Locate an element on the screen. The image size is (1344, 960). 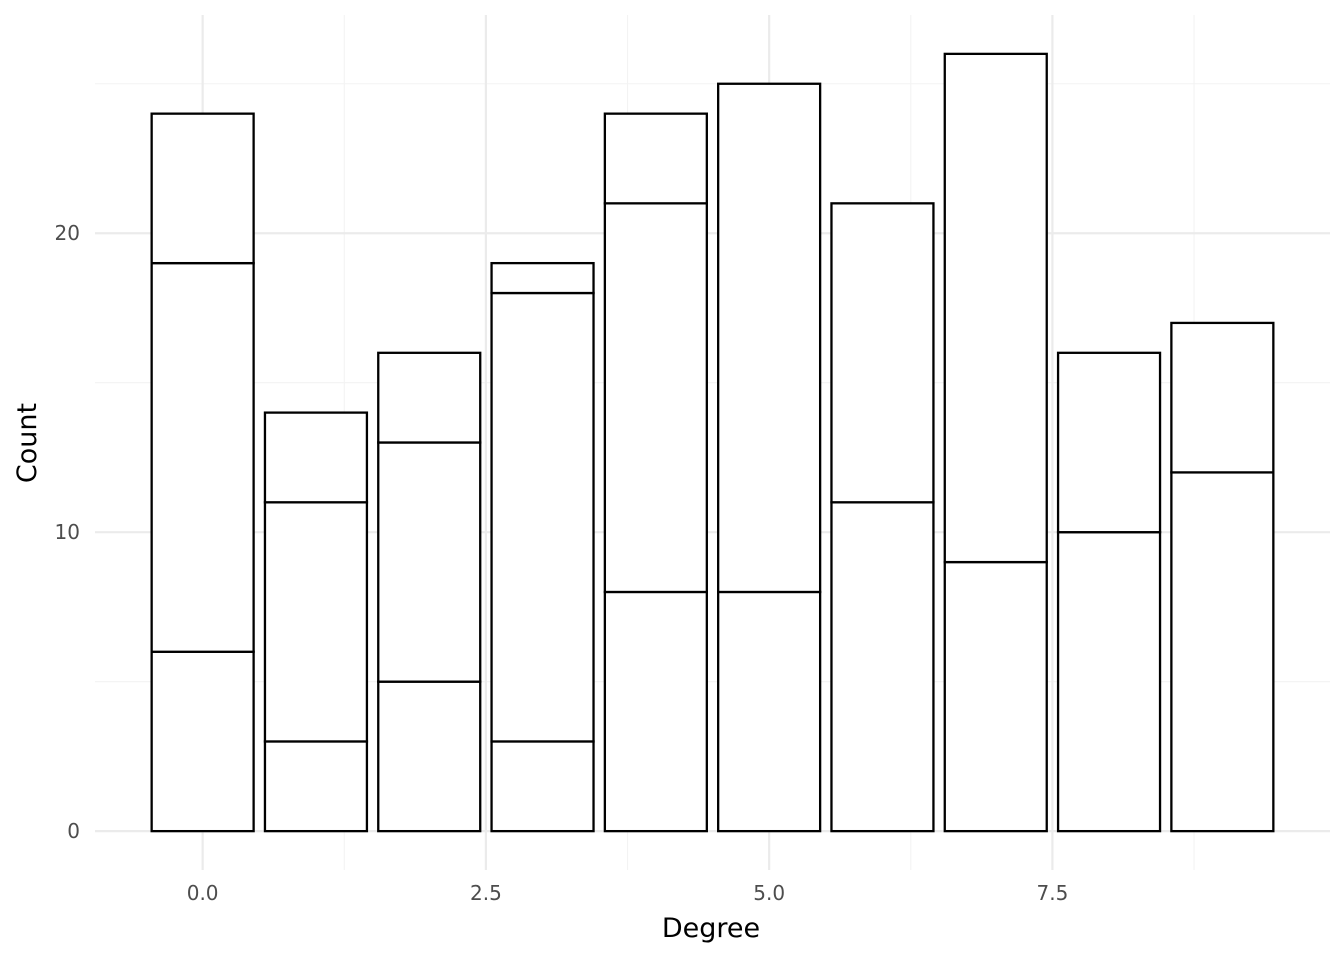
x-axis-title: Degree is located at coordinates (711, 928).